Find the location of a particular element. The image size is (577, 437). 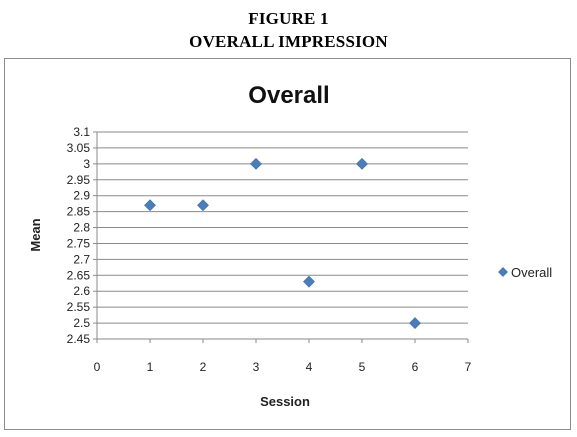

legend-label: Overall is located at coordinates (531, 272).